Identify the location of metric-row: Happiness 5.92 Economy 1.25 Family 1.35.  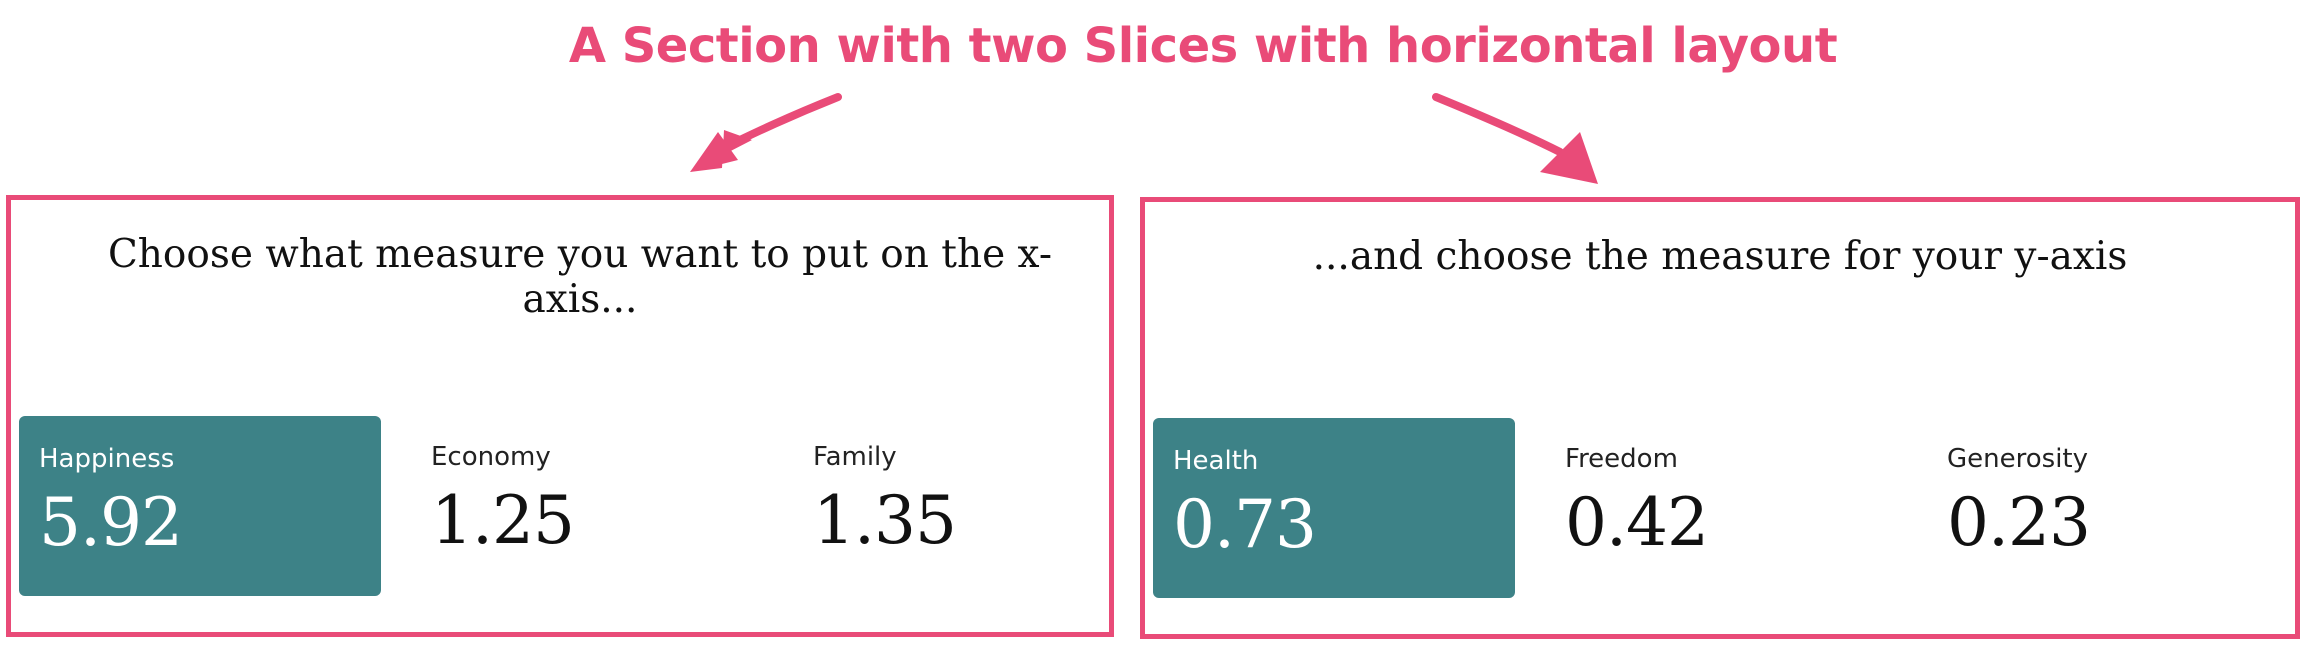
(564, 506).